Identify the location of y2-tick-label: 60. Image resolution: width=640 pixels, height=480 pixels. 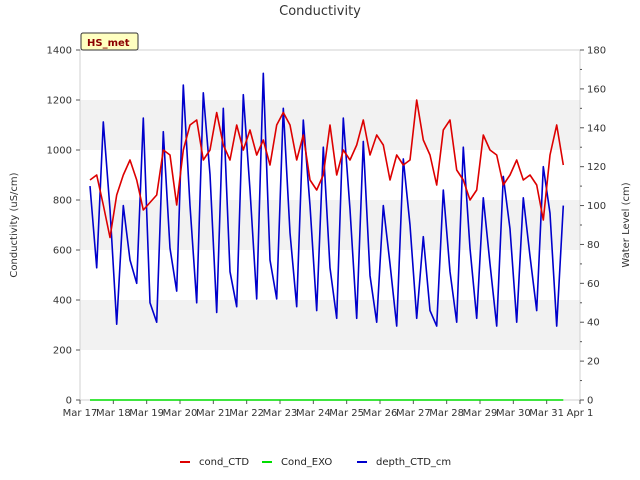
(593, 284).